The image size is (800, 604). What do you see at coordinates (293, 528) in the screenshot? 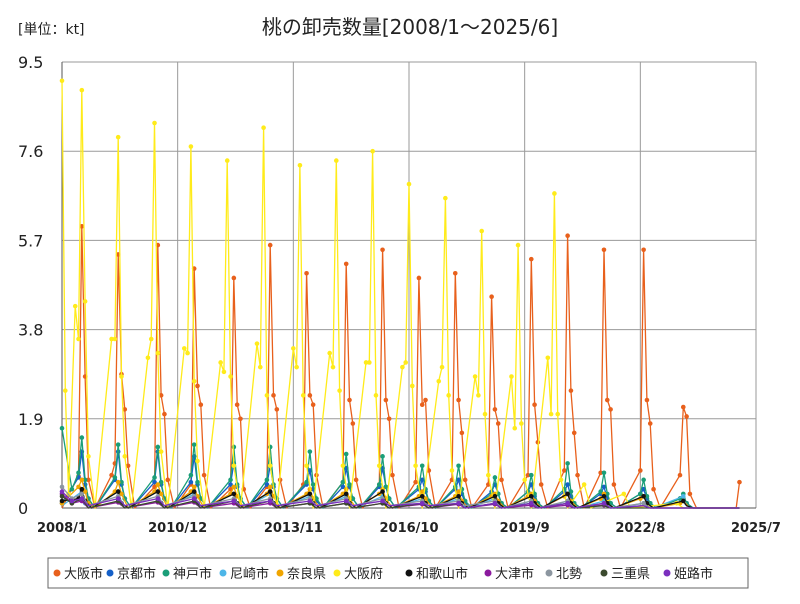
I see `x-tick-label: 2013/11` at bounding box center [293, 528].